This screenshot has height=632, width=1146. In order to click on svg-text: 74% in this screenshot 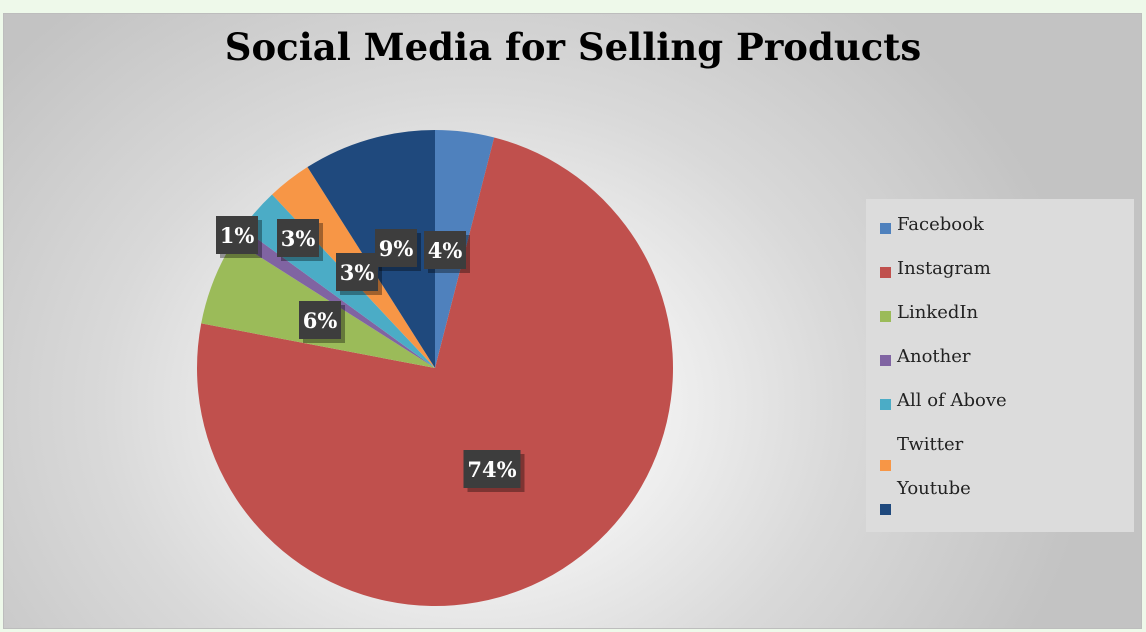, I will do `click(491, 469)`.